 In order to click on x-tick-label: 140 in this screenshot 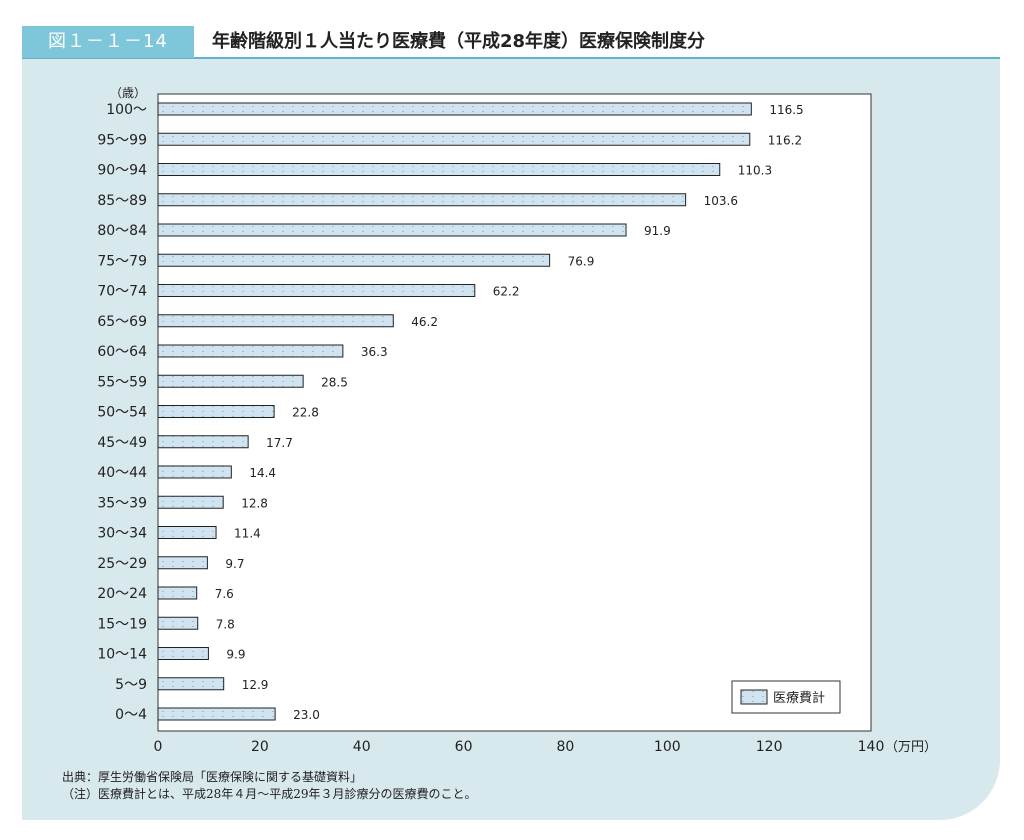, I will do `click(871, 747)`.